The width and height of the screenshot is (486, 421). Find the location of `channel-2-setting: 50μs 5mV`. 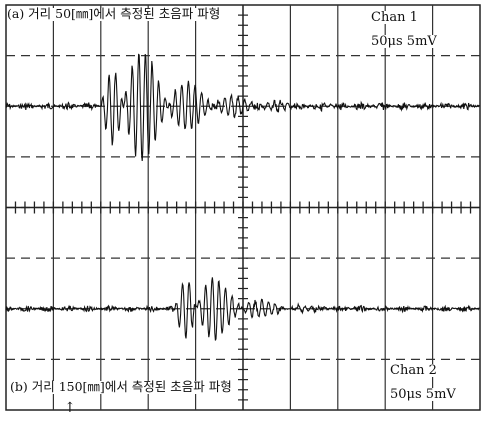

channel-2-setting: 50μs 5mV is located at coordinates (423, 394).